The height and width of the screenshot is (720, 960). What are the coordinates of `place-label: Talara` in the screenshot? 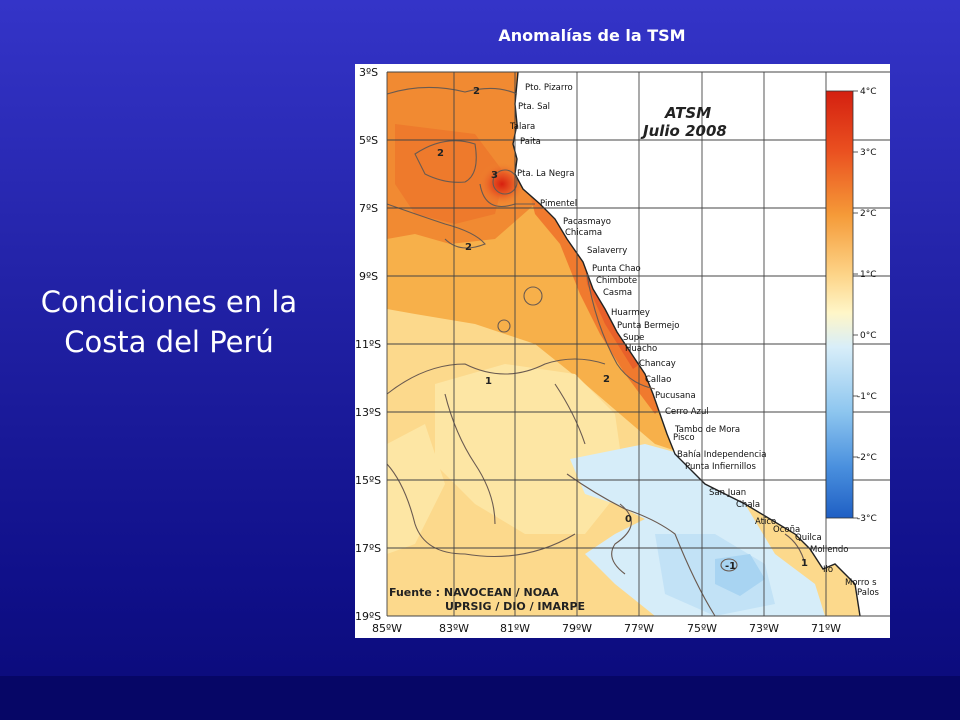 It's located at (522, 127).